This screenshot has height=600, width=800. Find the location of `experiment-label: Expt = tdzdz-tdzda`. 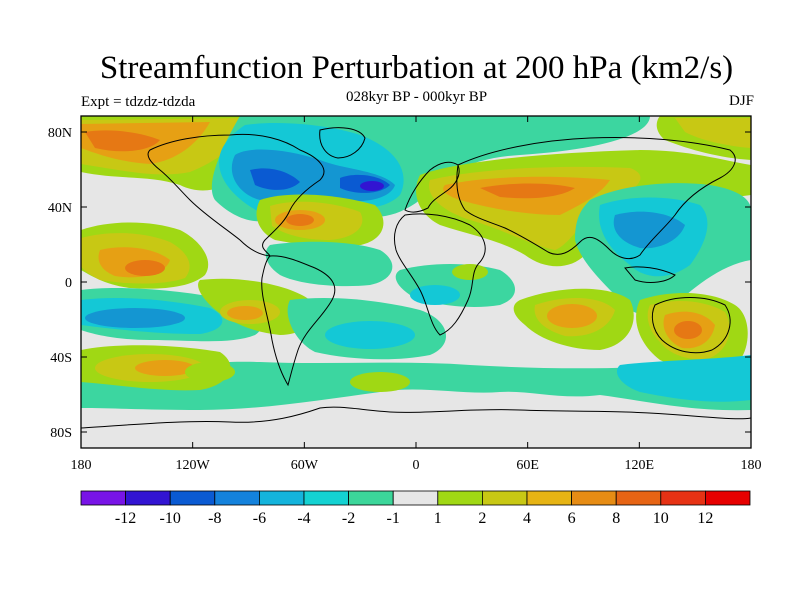

experiment-label: Expt = tdzdz-tdzda is located at coordinates (138, 102).